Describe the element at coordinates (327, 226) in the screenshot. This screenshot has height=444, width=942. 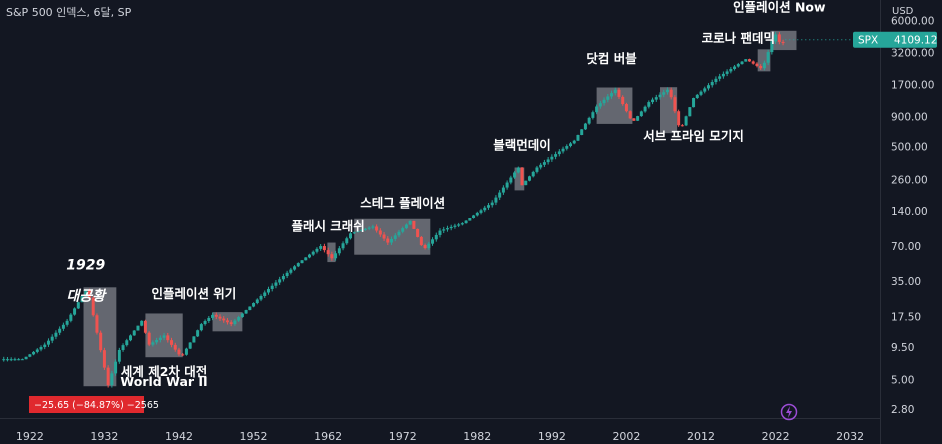
I see `annotation-label: 플래시 크래쉬` at that location.